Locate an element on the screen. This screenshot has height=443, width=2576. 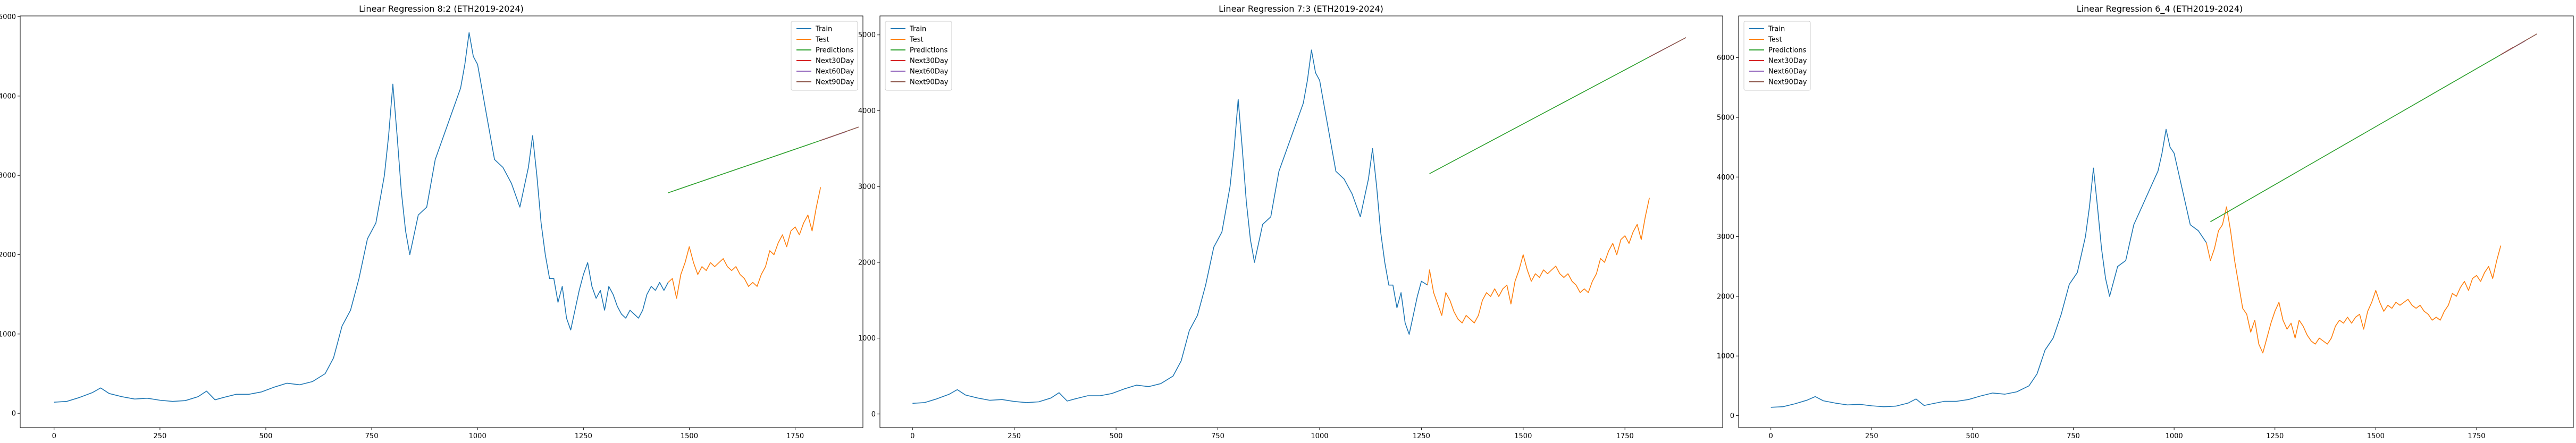
series-line-train is located at coordinates (1989, 268).